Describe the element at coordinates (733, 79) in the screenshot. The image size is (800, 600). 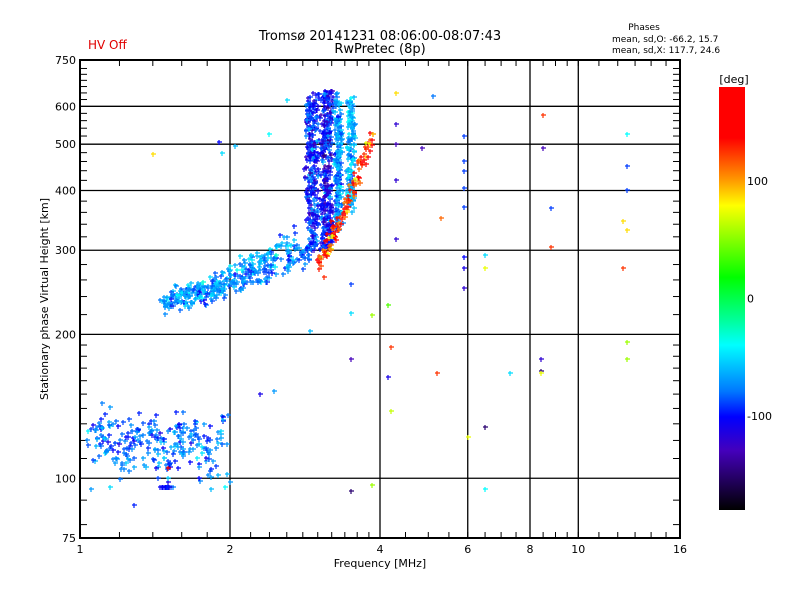
I see `colorbar-label: [deg]` at that location.